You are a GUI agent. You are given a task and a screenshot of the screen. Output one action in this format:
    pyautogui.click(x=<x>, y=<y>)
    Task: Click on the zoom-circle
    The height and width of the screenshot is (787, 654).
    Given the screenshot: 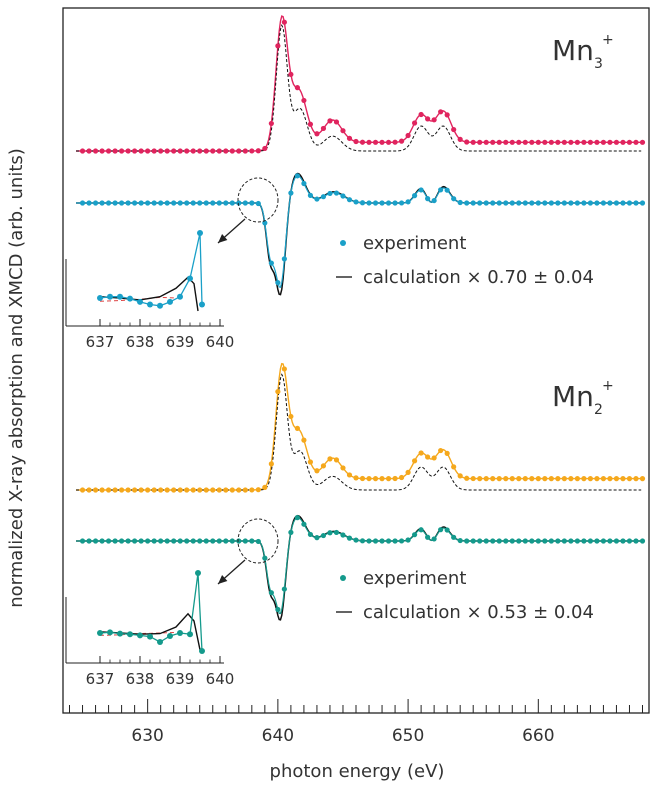 What is the action you would take?
    pyautogui.click(x=258, y=200)
    